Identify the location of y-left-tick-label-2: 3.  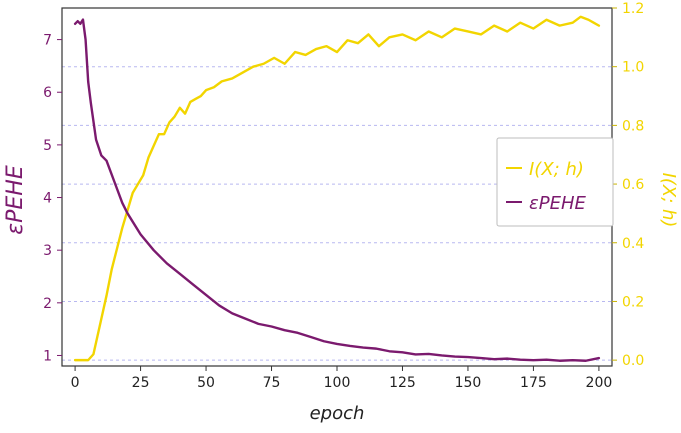
(47, 251).